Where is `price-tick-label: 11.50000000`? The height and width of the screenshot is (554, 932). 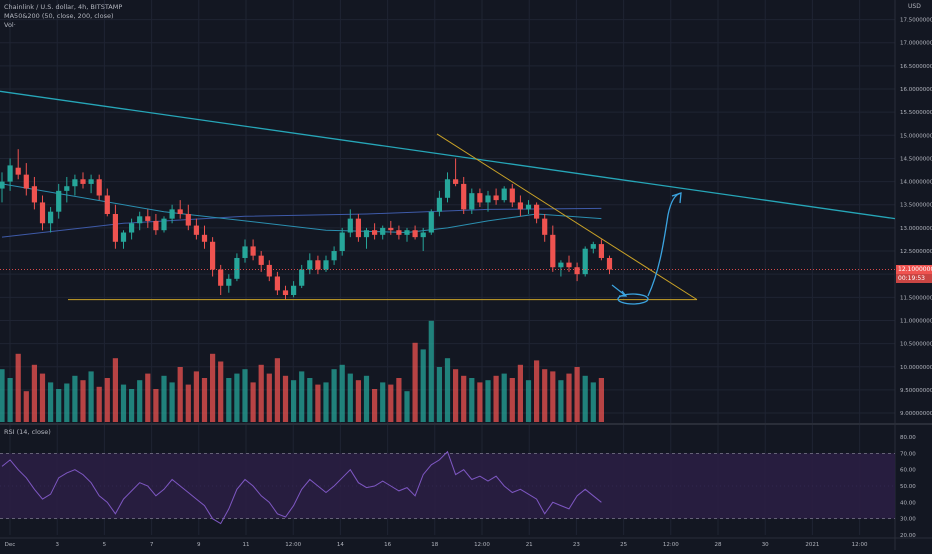 price-tick-label: 11.50000000 is located at coordinates (916, 298).